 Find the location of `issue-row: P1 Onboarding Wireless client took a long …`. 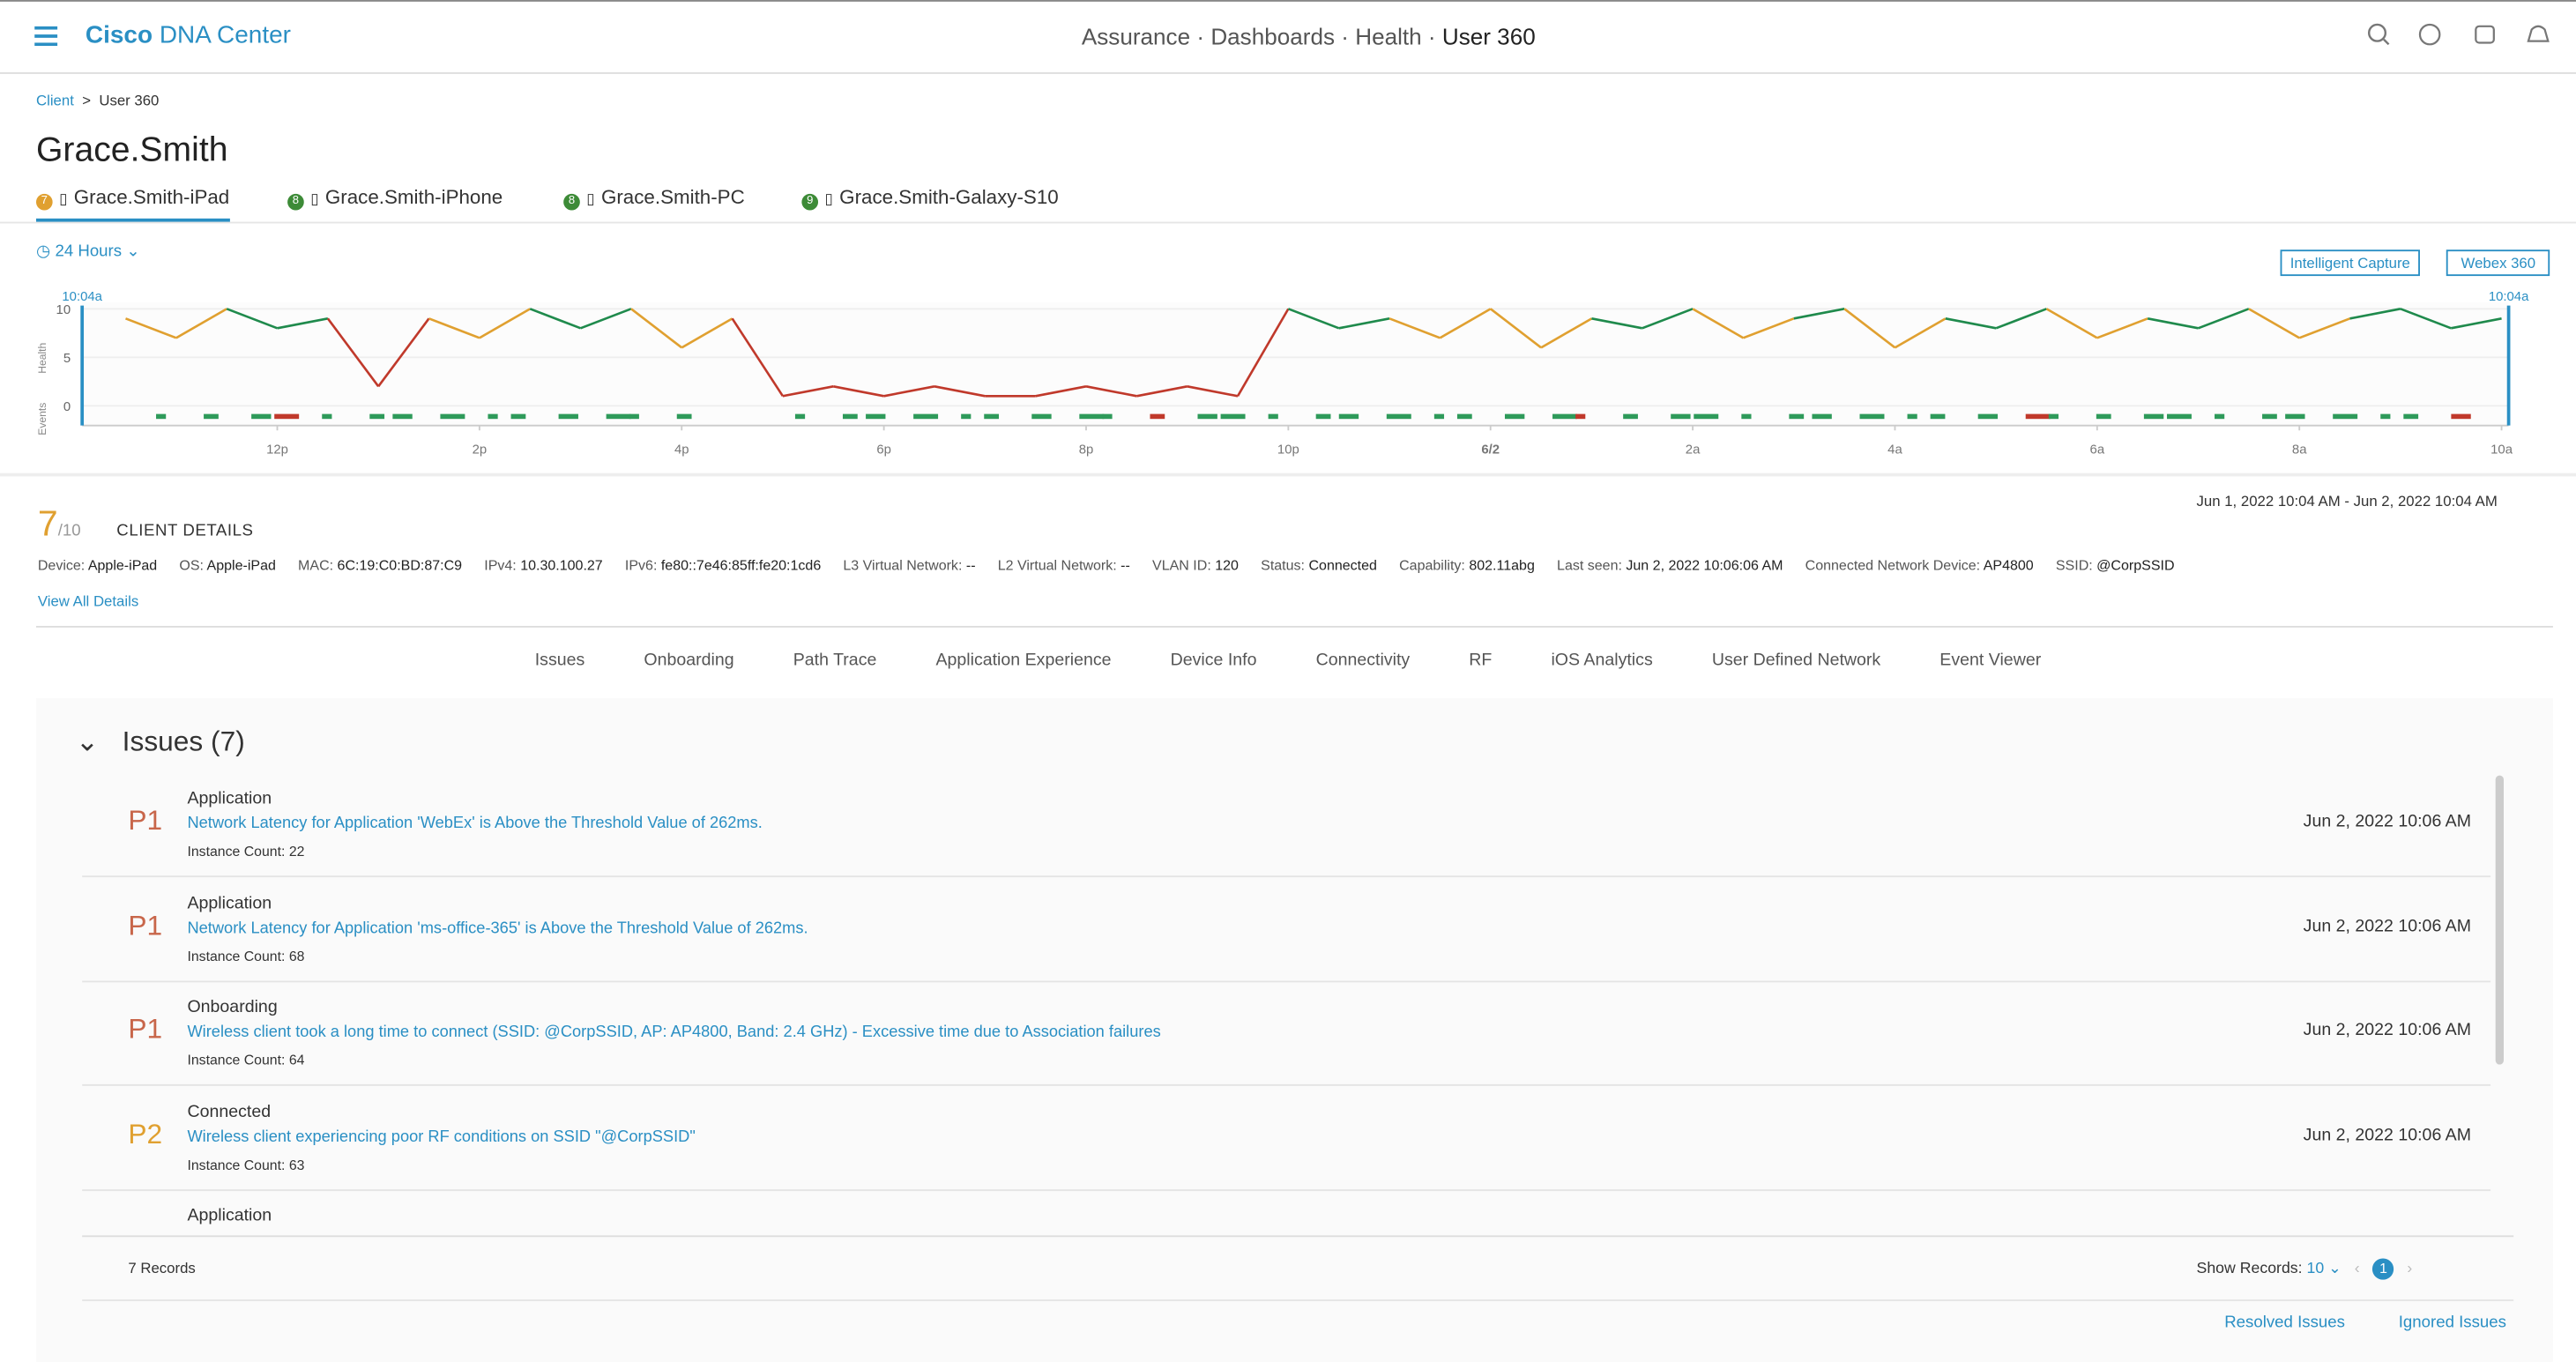

issue-row: P1 Onboarding Wireless client took a long … is located at coordinates (1286, 1033).